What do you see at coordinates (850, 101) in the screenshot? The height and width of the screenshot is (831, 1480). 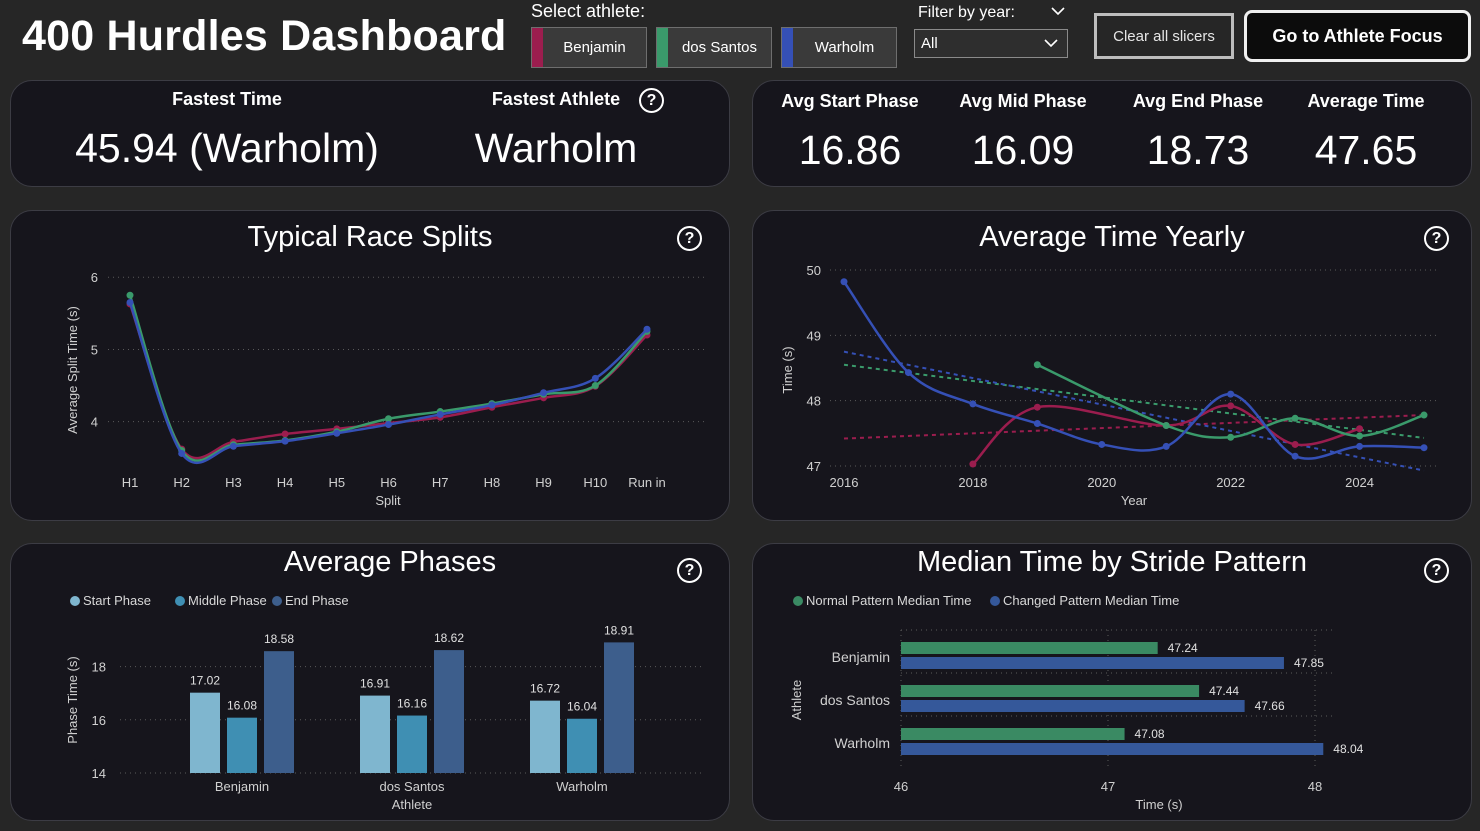 I see `avg-start-phase-label: Avg Start Phase` at bounding box center [850, 101].